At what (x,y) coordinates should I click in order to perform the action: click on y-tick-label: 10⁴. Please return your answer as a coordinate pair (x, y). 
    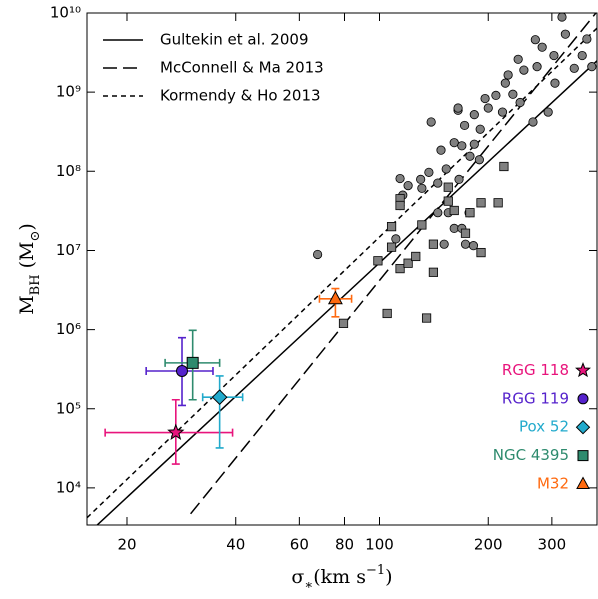
    Looking at the image, I should click on (68, 487).